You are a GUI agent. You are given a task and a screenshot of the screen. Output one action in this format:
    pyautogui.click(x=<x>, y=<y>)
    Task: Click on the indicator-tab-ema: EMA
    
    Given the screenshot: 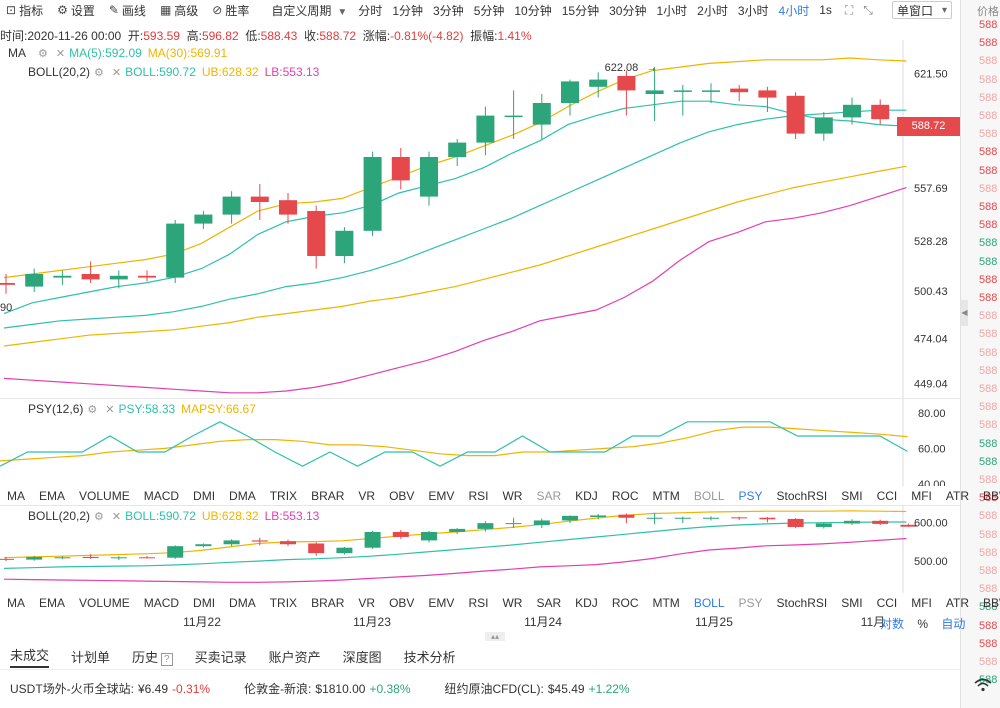 What is the action you would take?
    pyautogui.click(x=52, y=496)
    